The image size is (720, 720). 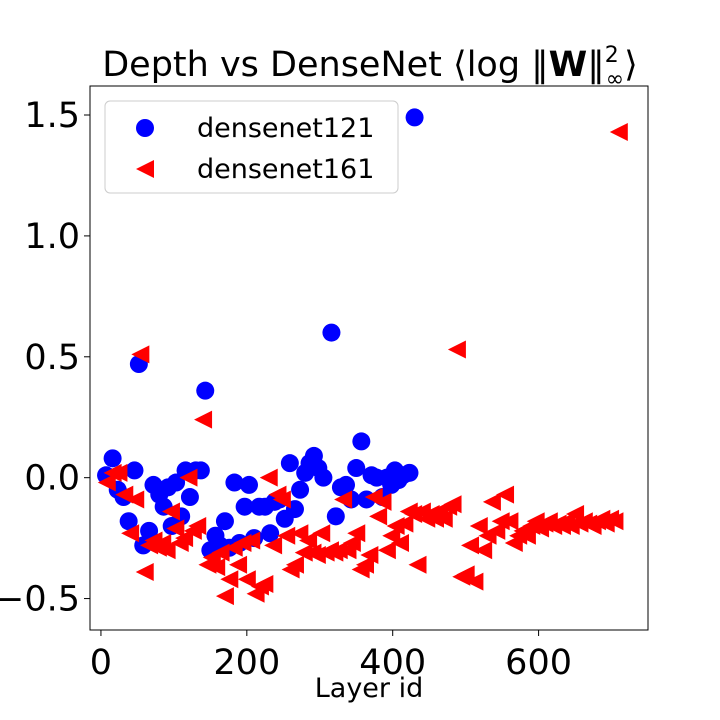 I want to click on chart-title-log: log, so click(x=499, y=65).